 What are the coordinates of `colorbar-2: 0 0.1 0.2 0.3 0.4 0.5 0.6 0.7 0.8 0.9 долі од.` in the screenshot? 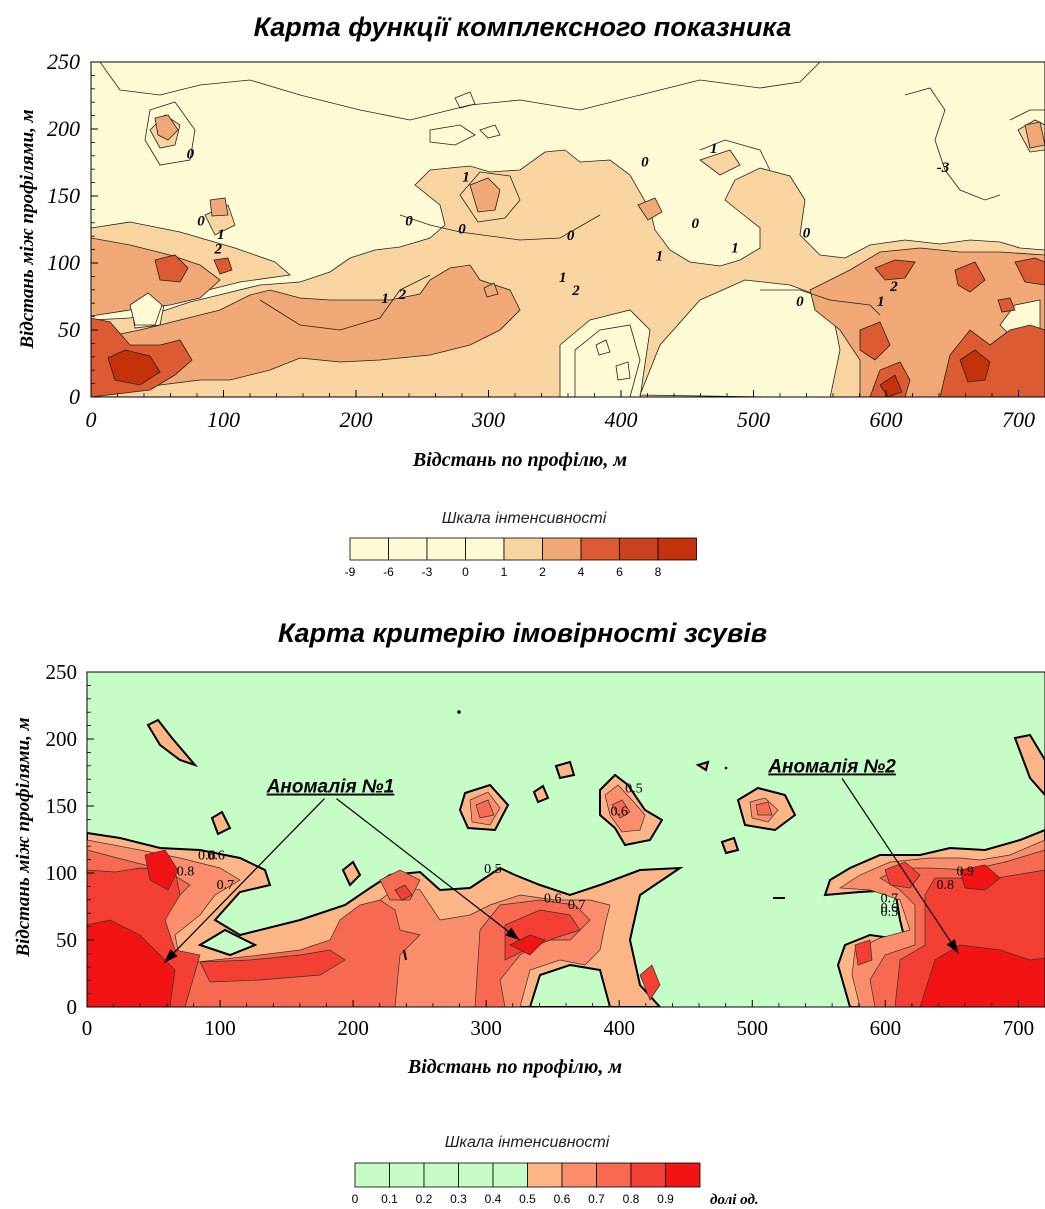 It's located at (555, 1185).